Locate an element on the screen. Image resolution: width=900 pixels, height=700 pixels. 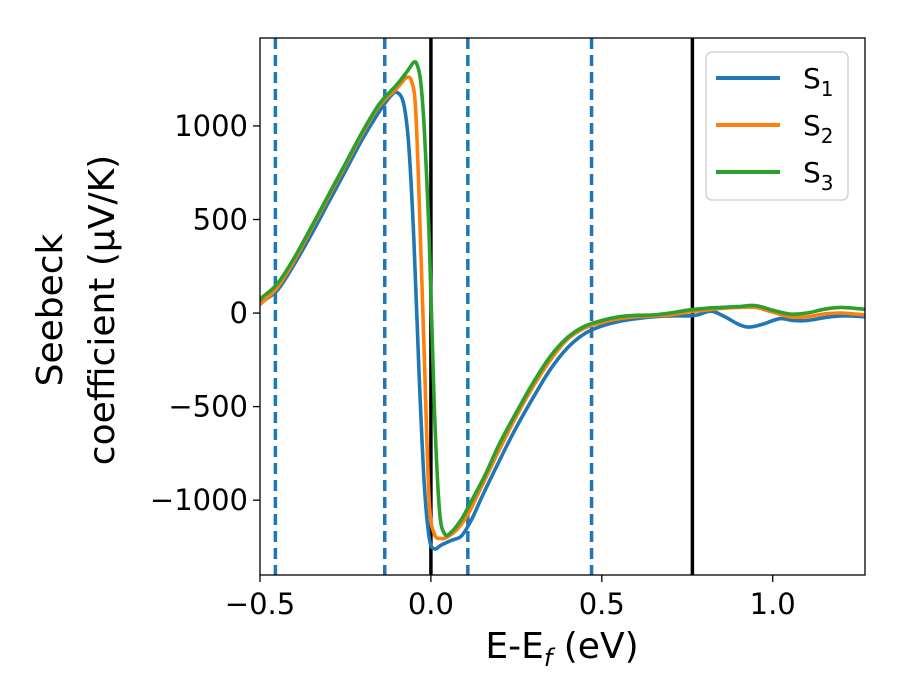
x-tick-label-3: 0.5 is located at coordinates (602, 604).